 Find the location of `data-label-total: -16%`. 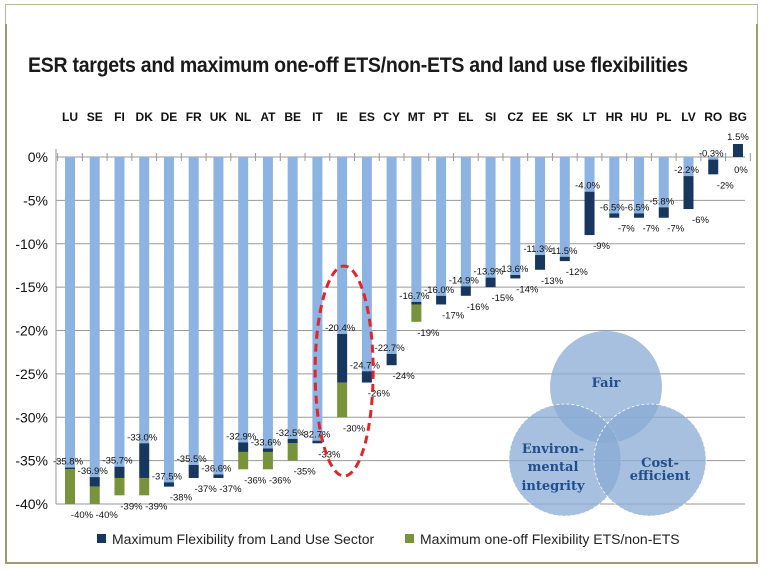

data-label-total: -16% is located at coordinates (478, 307).